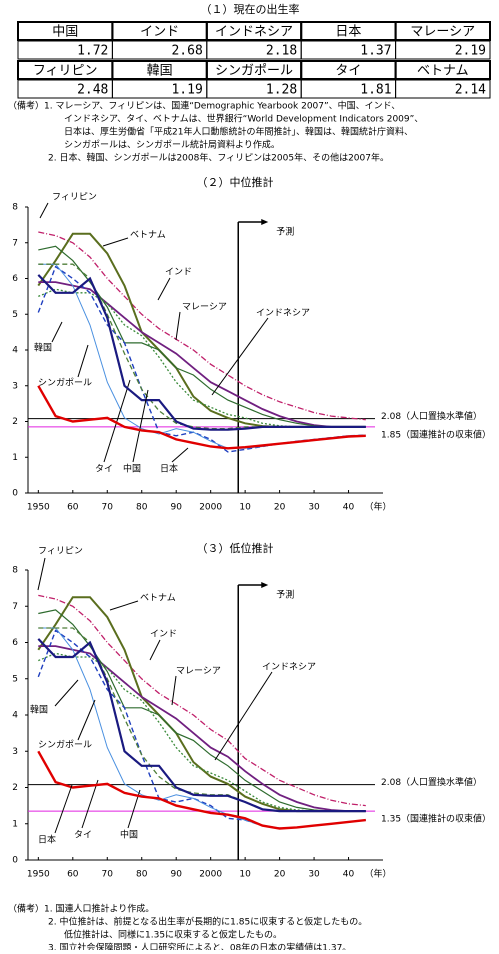 The height and width of the screenshot is (954, 499). Describe the element at coordinates (47, 840) in the screenshot. I see `series-label: 日本` at that location.